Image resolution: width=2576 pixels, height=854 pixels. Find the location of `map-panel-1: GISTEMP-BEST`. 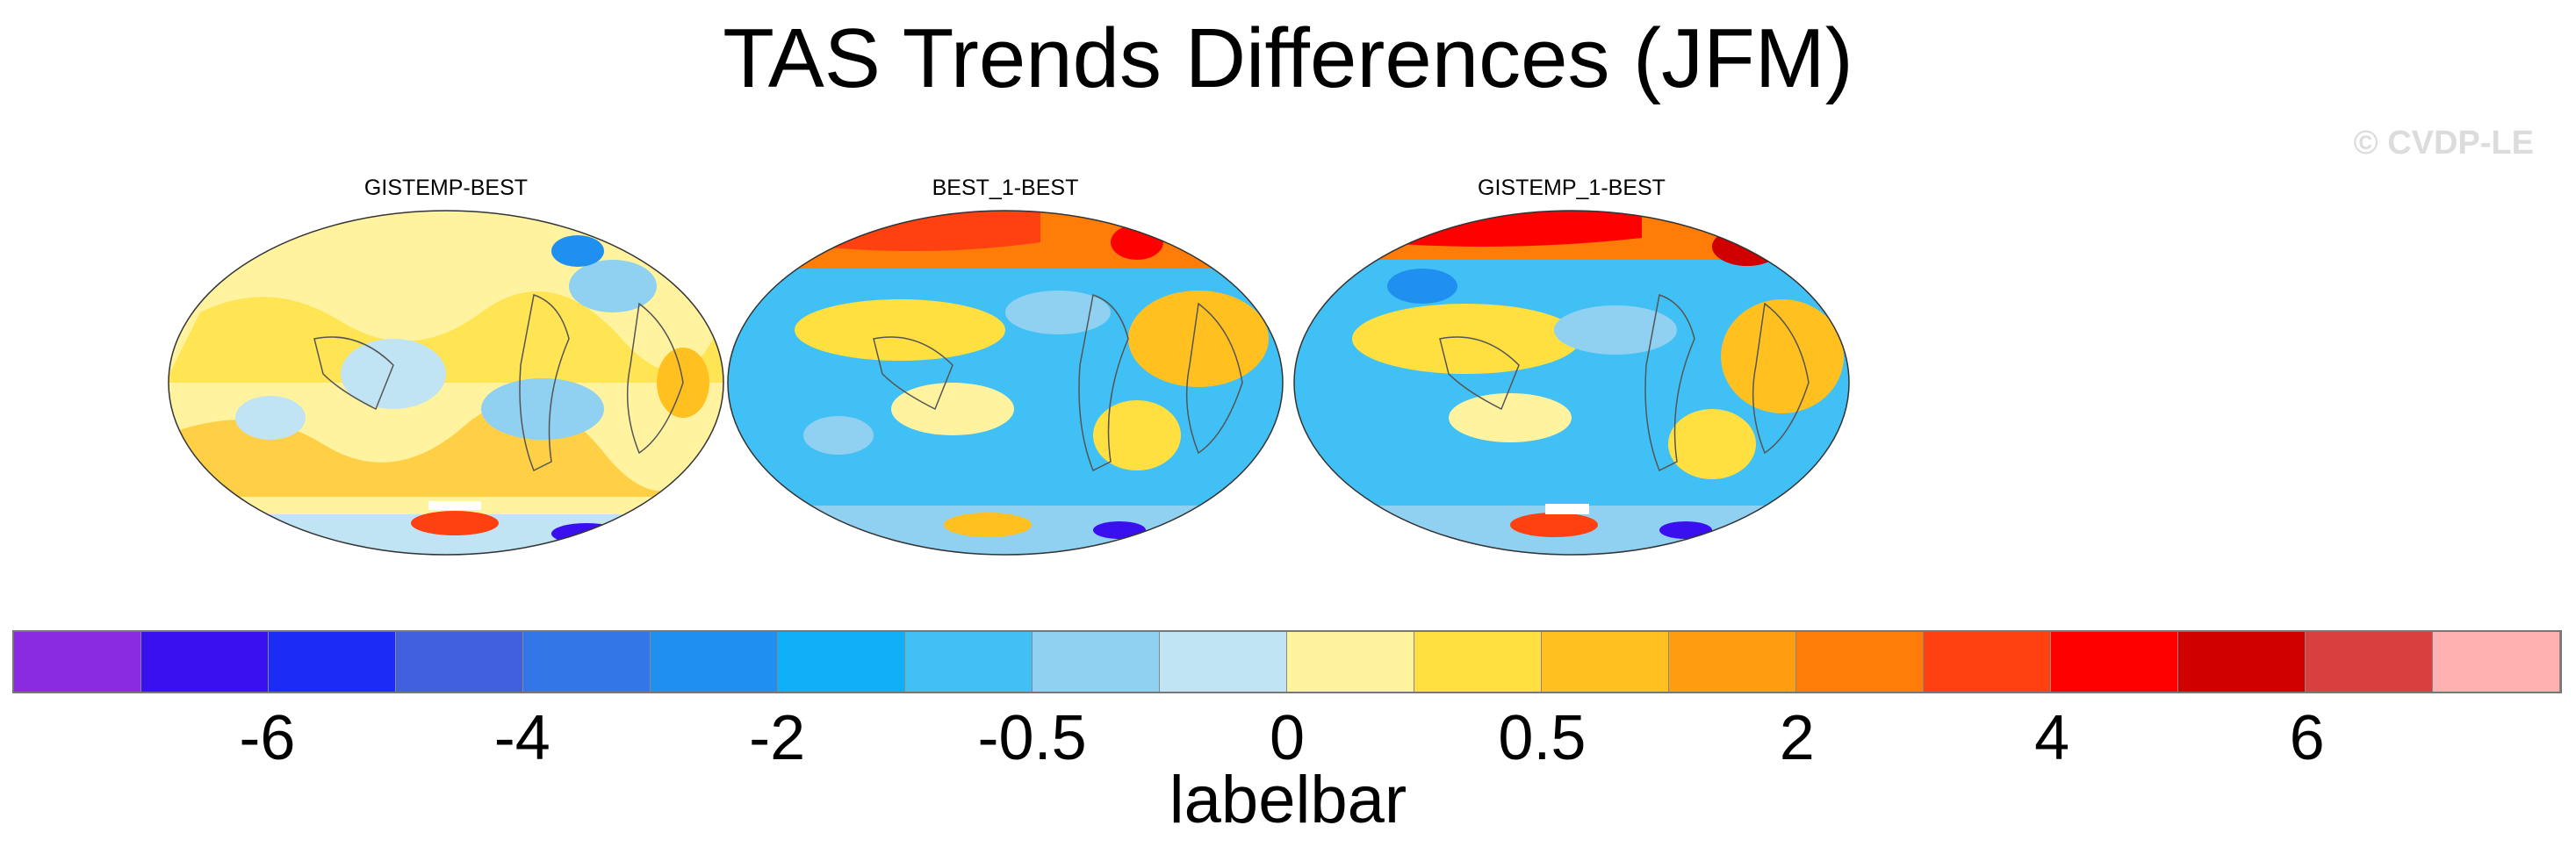

map-panel-1: GISTEMP-BEST is located at coordinates (446, 369).